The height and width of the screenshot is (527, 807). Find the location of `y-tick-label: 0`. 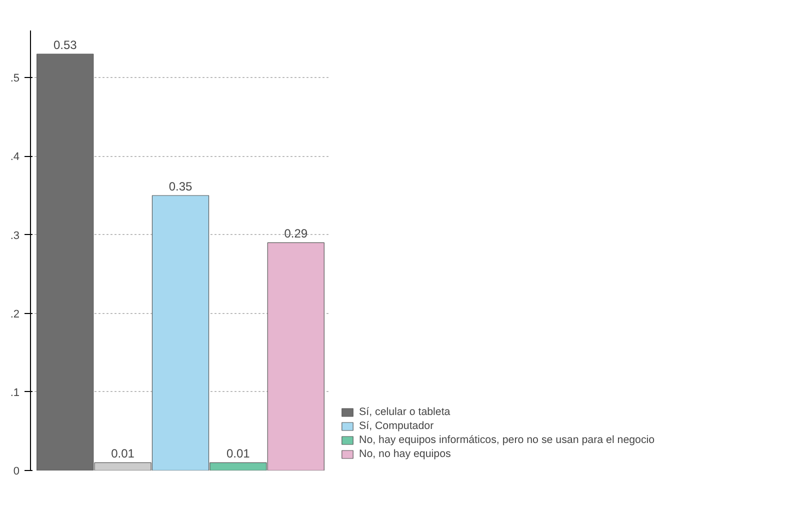

y-tick-label: 0 is located at coordinates (16, 472).